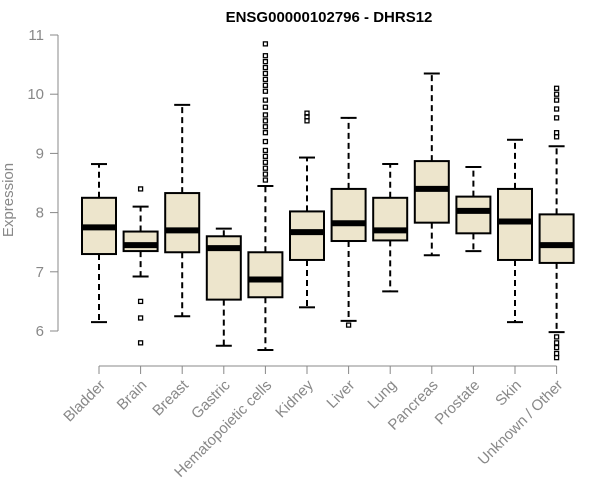 The width and height of the screenshot is (600, 500). I want to click on y-tick-label: 10, so click(35, 94).